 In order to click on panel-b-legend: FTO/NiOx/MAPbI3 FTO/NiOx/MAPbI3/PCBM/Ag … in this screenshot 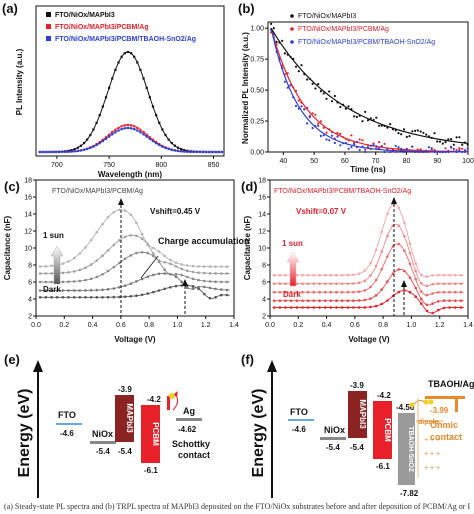, I will do `click(362, 29)`.